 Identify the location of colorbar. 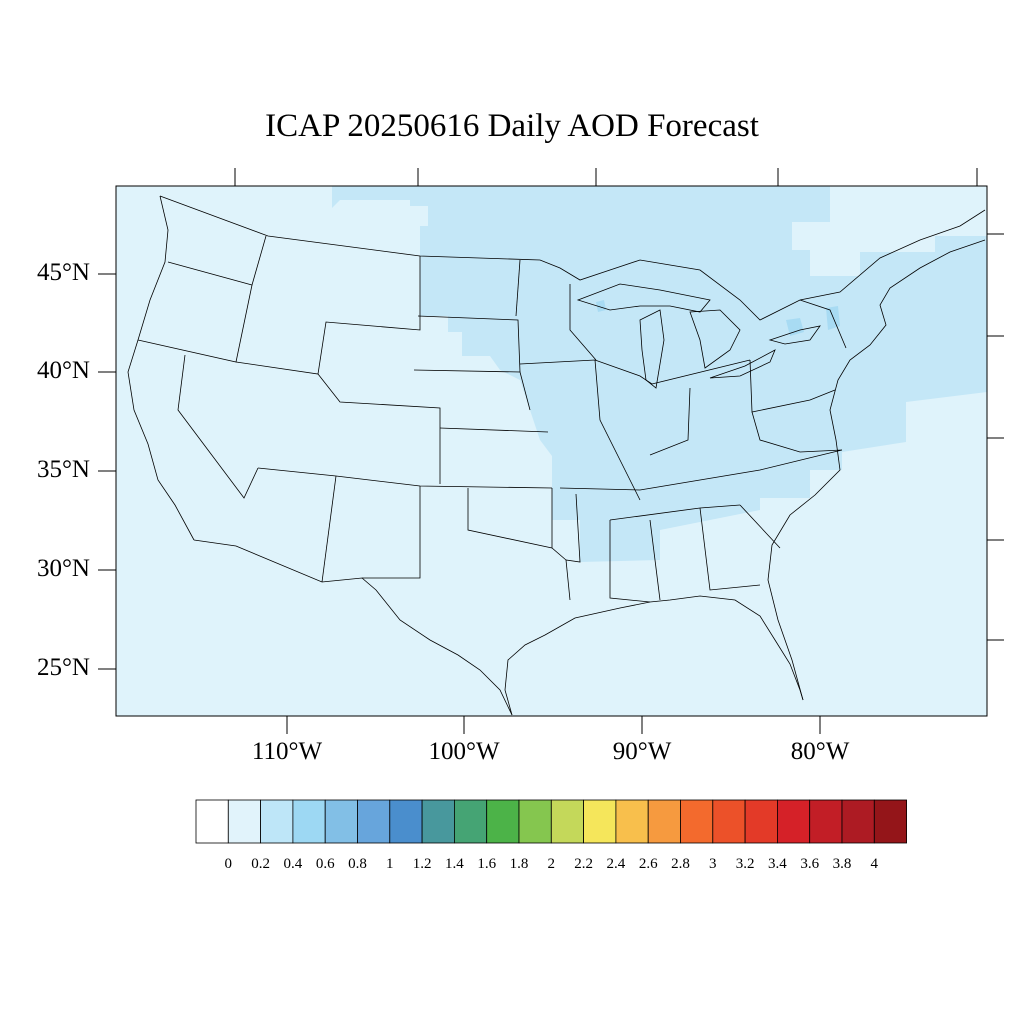
(551, 821).